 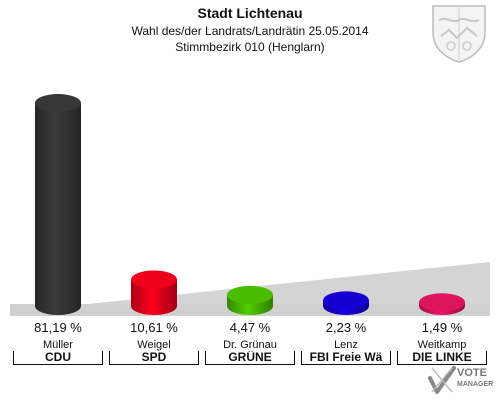 I want to click on bar-gr-ne, so click(x=250, y=300).